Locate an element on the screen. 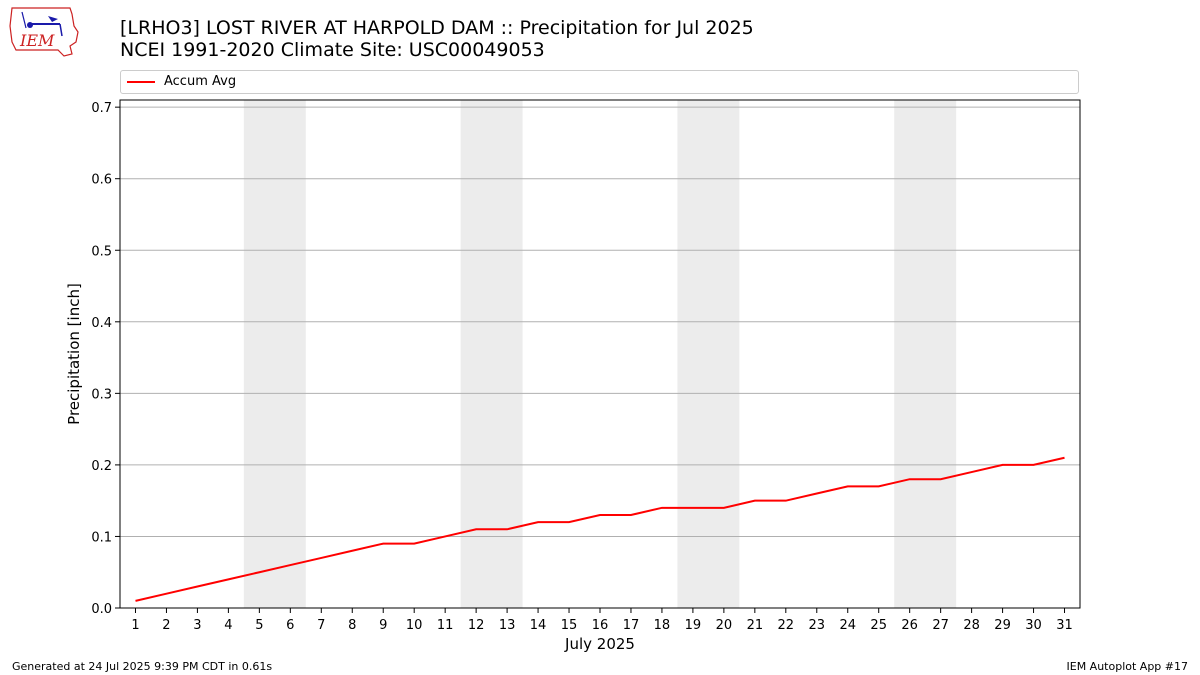 This screenshot has height=675, width=1200. x-tick-label: 26 is located at coordinates (909, 625).